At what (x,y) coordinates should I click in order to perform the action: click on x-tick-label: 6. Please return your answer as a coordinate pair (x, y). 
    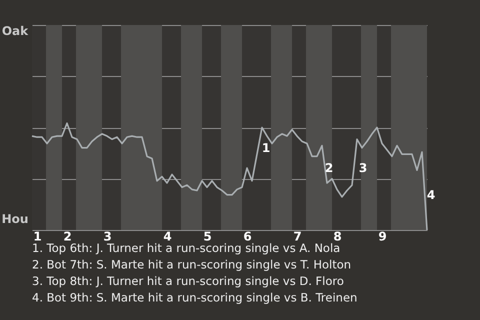
    Looking at the image, I should click on (247, 237).